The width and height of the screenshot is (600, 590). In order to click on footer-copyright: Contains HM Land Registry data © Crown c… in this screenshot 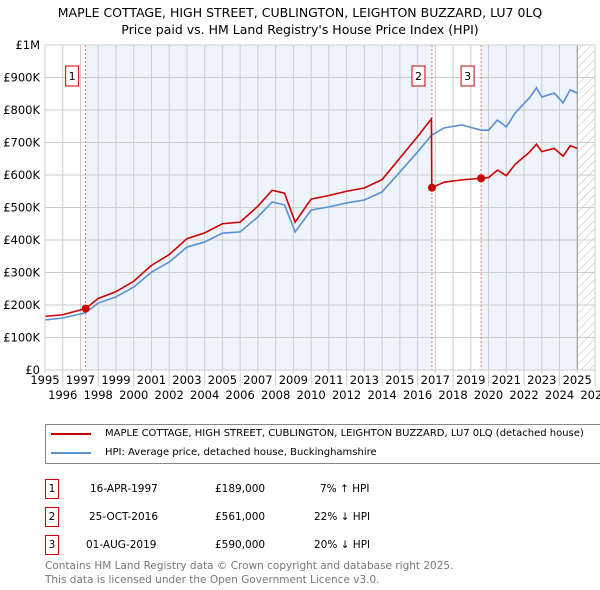, I will do `click(249, 566)`.